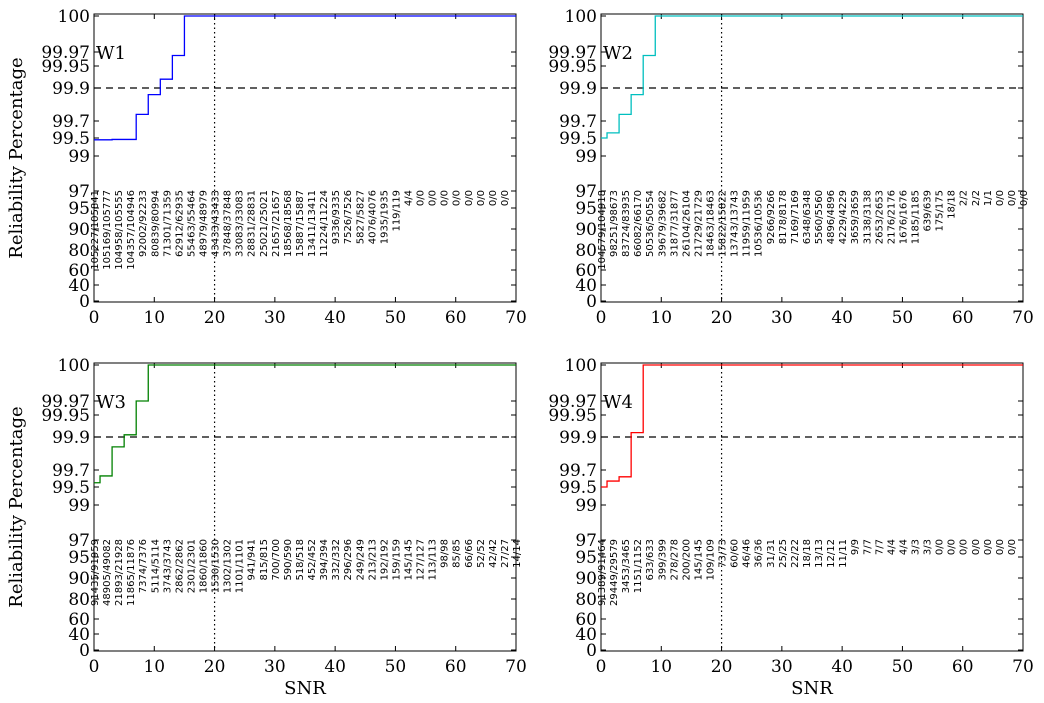  Describe the element at coordinates (469, 553) in the screenshot. I see `count-label: 66/66` at that location.